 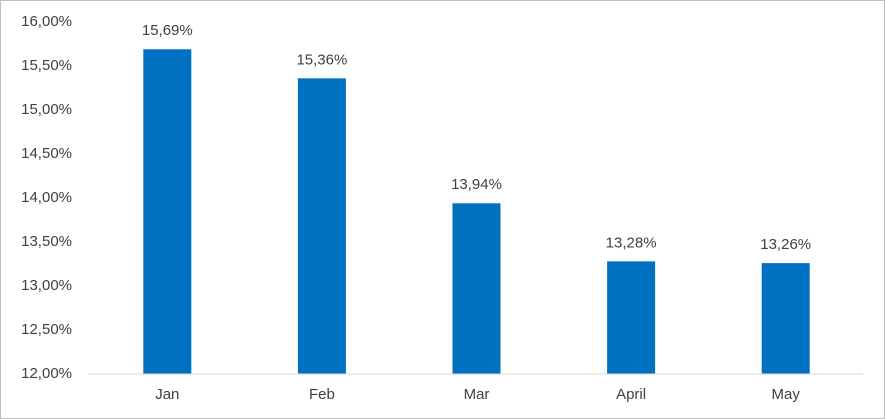 I want to click on data-label: 15,69%, so click(x=167, y=30).